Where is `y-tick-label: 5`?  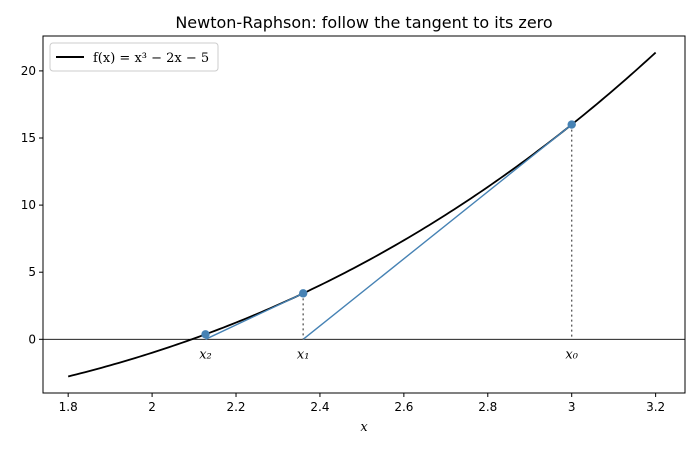
y-tick-label: 5 is located at coordinates (32, 272).